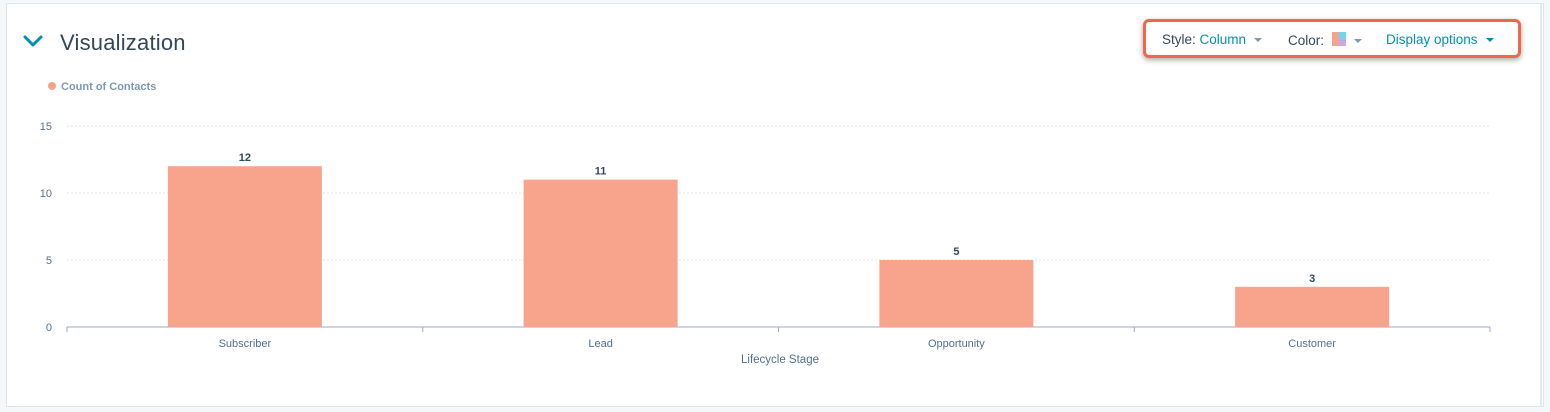 Image resolution: width=1550 pixels, height=412 pixels. I want to click on x-tick-label: Lead, so click(600, 344).